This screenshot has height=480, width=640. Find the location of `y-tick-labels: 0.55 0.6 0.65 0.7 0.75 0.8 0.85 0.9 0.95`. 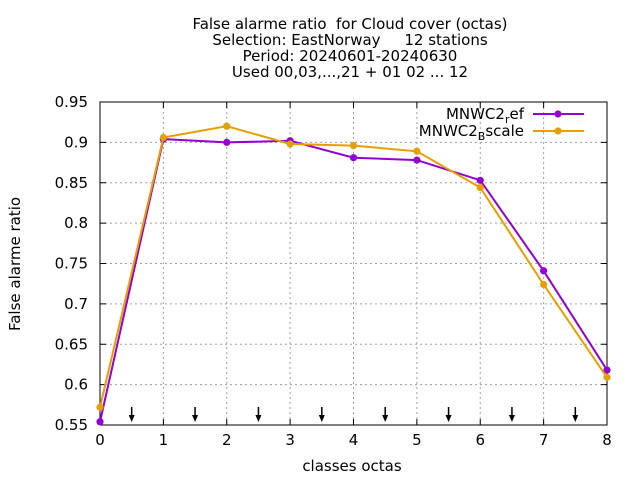

y-tick-labels: 0.55 0.6 0.65 0.7 0.75 0.8 0.85 0.9 0.95 is located at coordinates (71, 263).